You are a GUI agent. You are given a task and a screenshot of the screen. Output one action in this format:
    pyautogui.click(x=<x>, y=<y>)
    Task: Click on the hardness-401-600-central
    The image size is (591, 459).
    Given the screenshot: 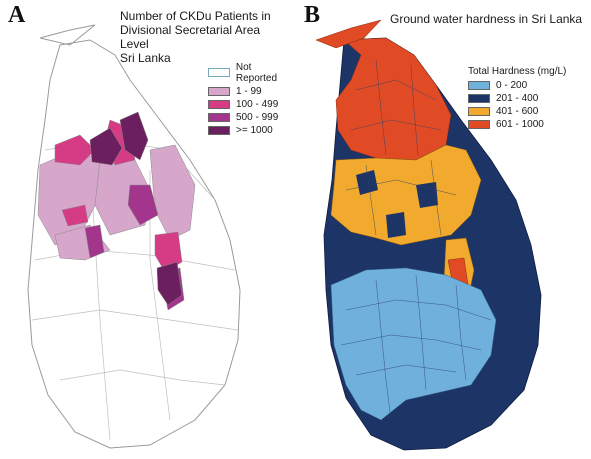 What is the action you would take?
    pyautogui.click(x=406, y=195)
    